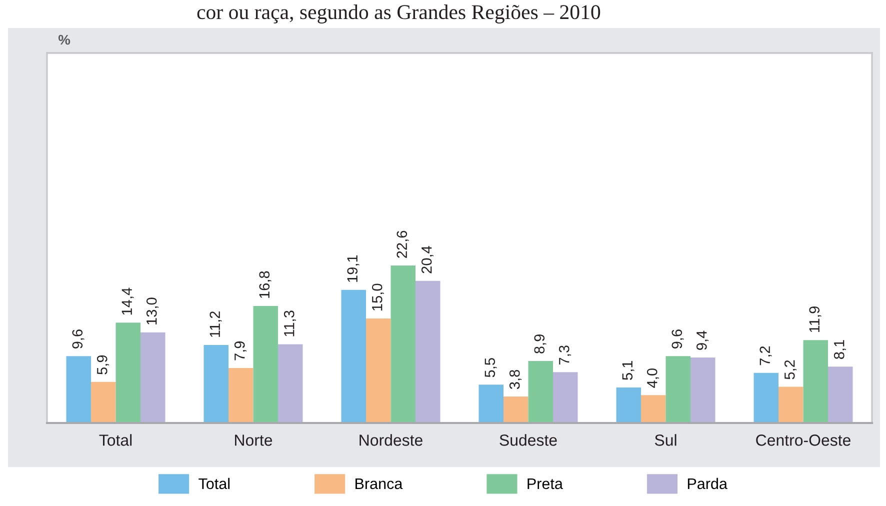 The image size is (886, 506). I want to click on data-label: 11,9, so click(815, 319).